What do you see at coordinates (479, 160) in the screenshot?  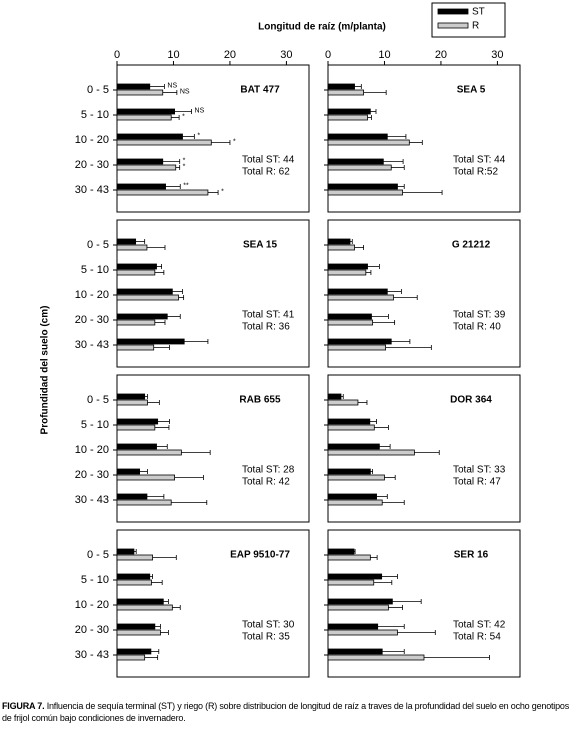 I see `total-label: Total ST: 44` at bounding box center [479, 160].